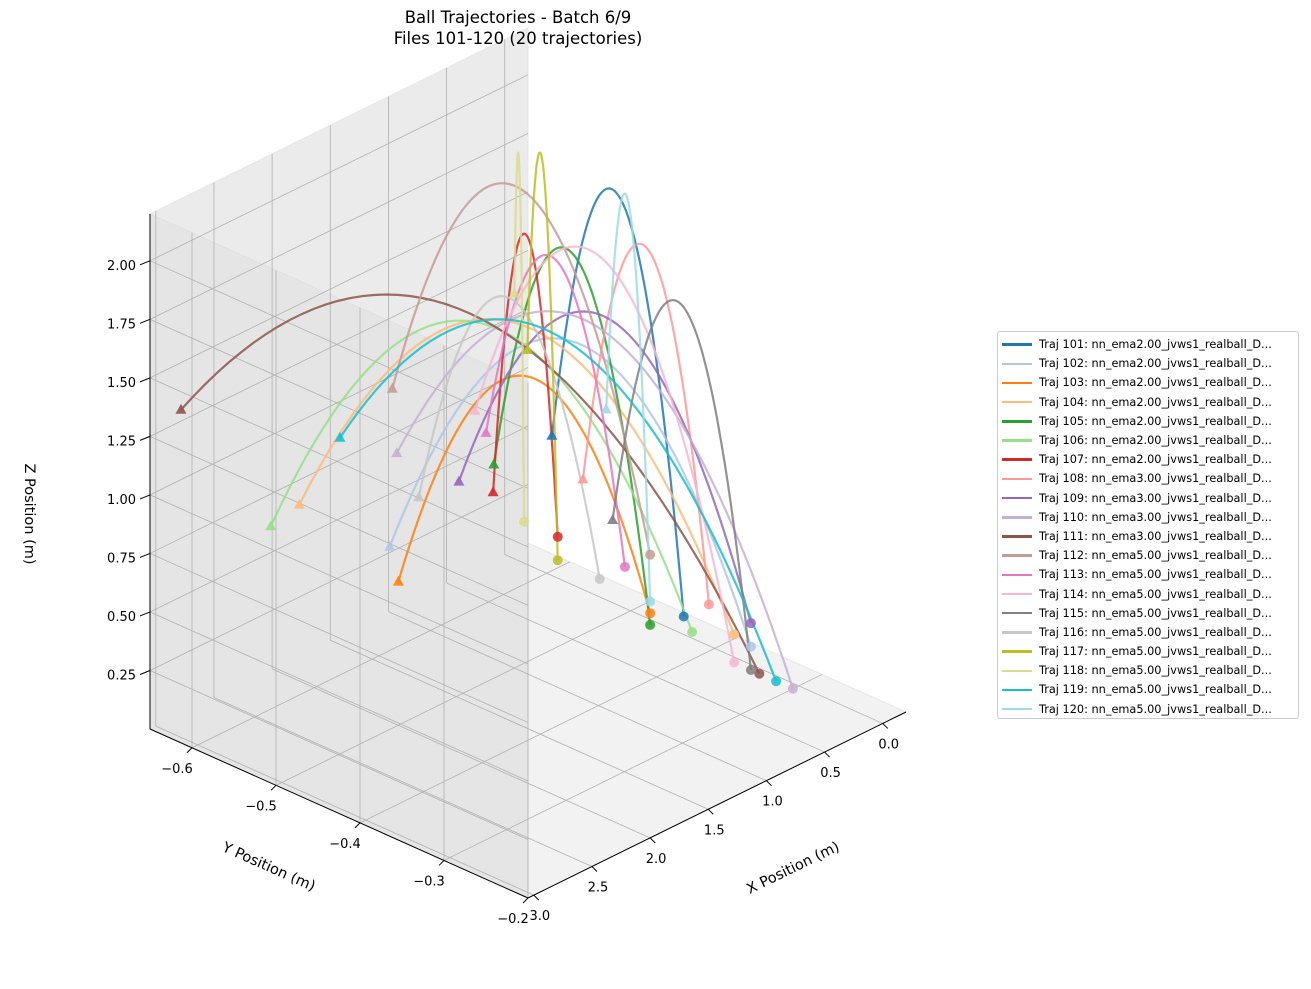  I want to click on x-tick-label: 3.0, so click(539, 916).